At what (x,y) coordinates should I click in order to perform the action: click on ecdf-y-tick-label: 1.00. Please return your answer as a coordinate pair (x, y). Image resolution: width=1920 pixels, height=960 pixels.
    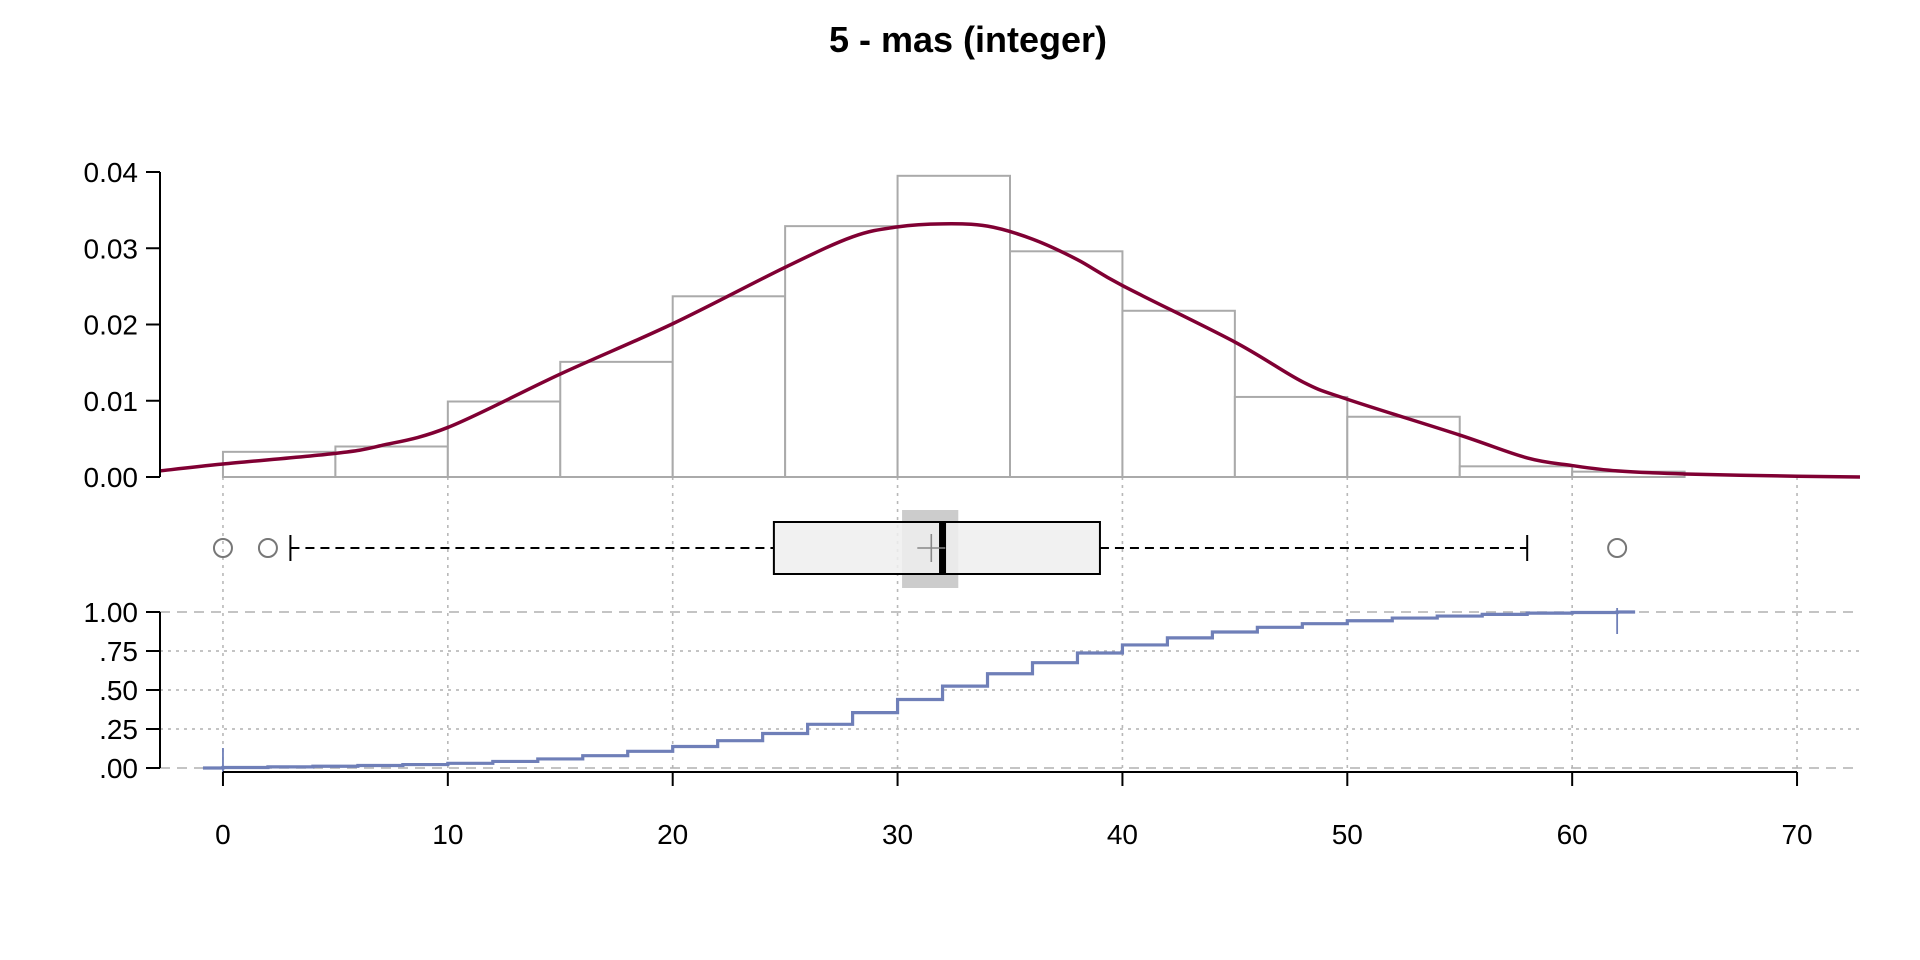
    Looking at the image, I should click on (111, 612).